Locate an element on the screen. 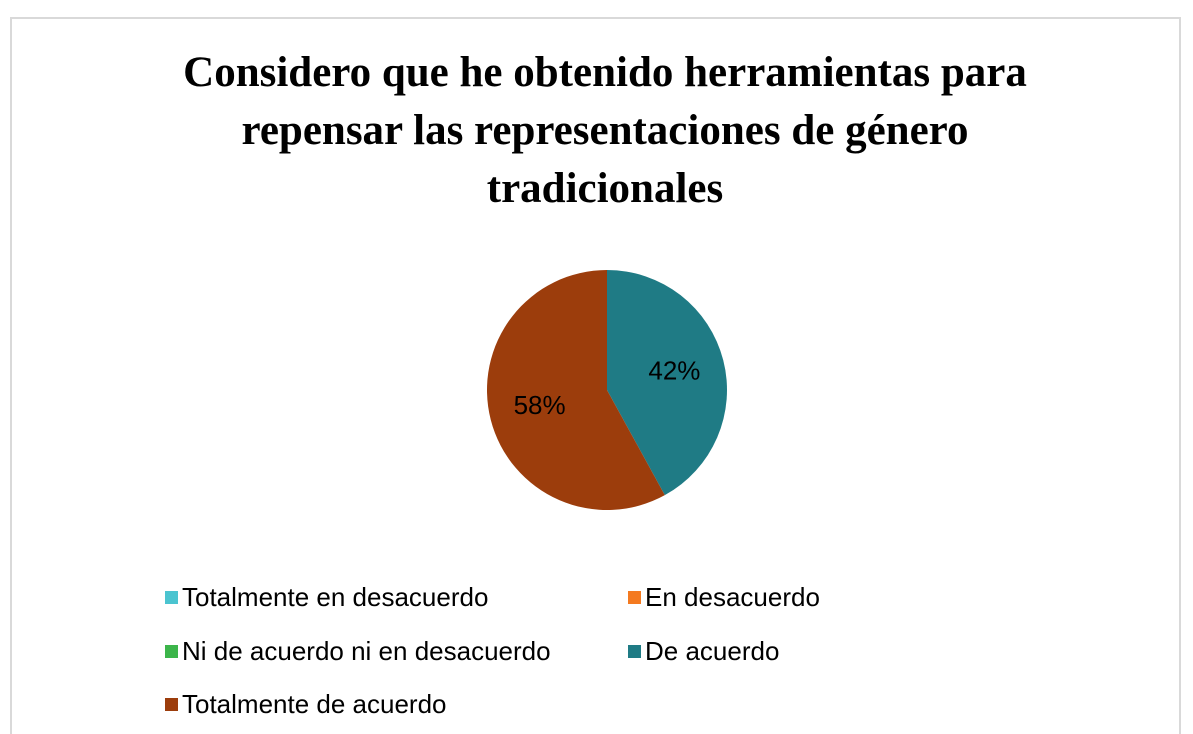 The height and width of the screenshot is (734, 1193). legend-label: Totalmente en desacuerdo is located at coordinates (335, 597).